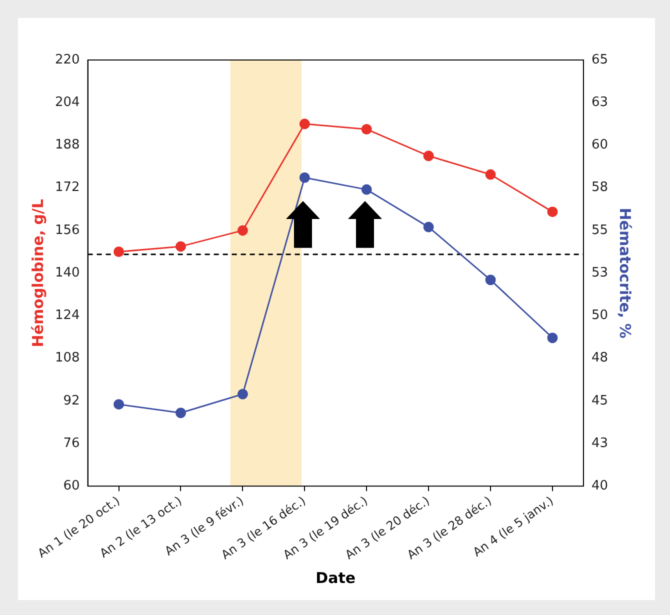  Describe the element at coordinates (67, 102) in the screenshot. I see `y-tick-label: 204` at that location.